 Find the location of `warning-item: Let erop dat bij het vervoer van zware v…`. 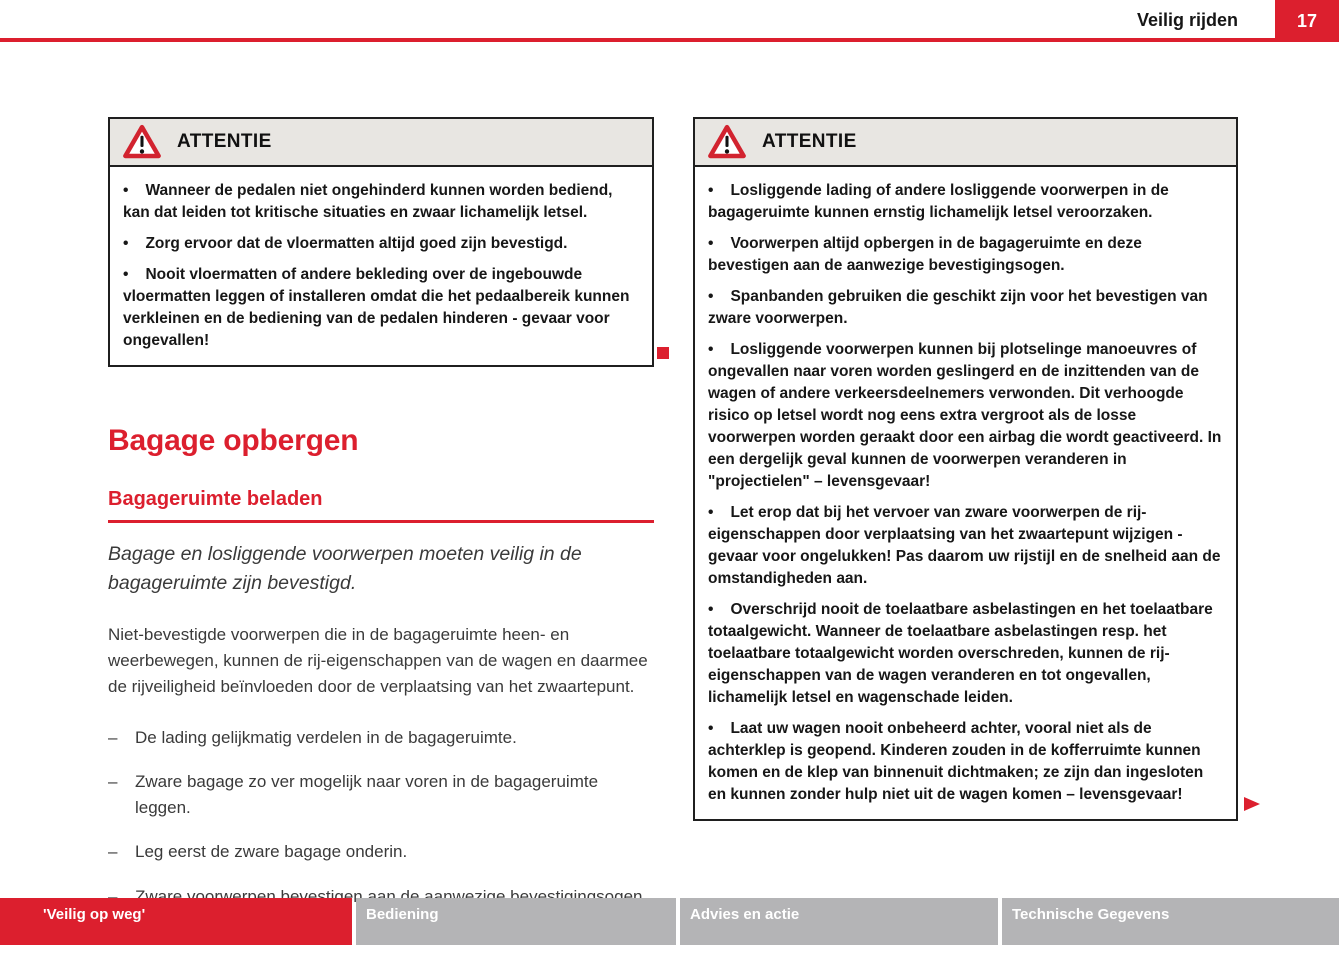

warning-item: Let erop dat bij het vervoer van zware v… is located at coordinates (965, 546).